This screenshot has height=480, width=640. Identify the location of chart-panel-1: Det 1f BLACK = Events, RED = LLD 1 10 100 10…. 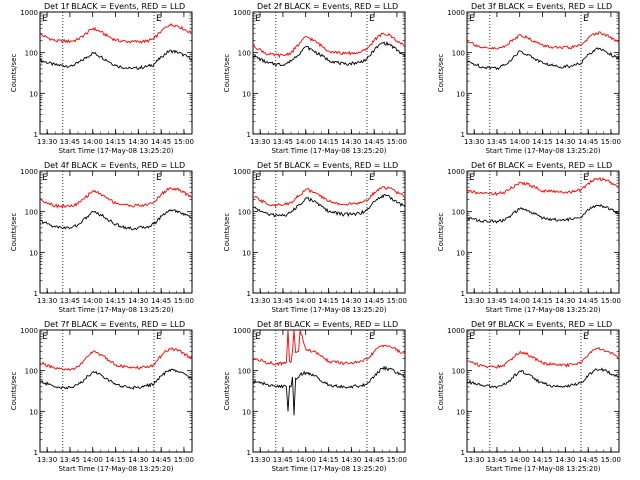
(102, 78).